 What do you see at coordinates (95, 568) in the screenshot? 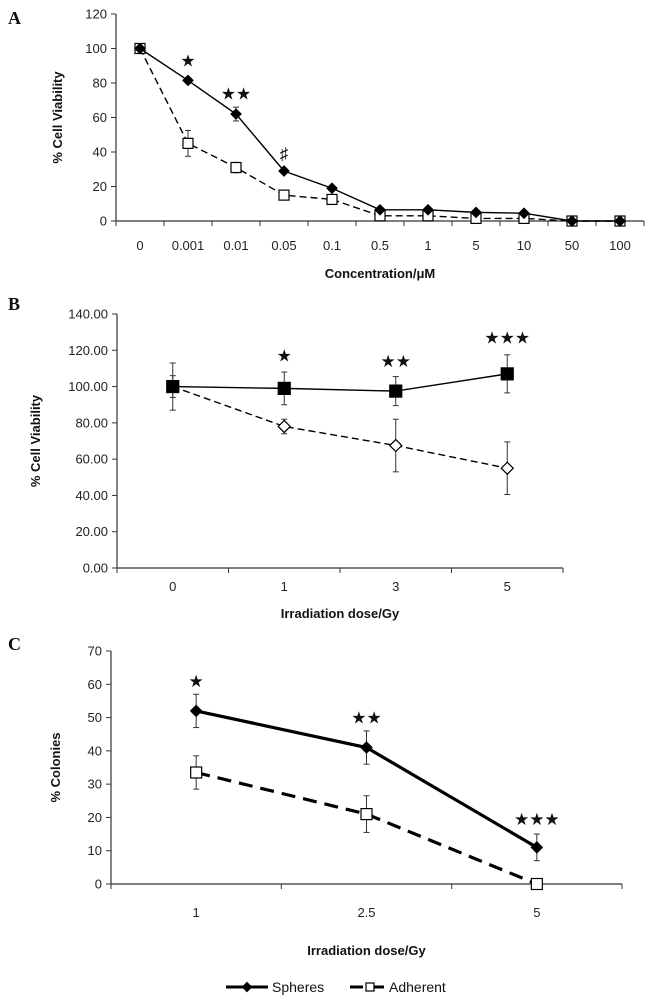
I see `y-tick-label: 0.00` at bounding box center [95, 568].